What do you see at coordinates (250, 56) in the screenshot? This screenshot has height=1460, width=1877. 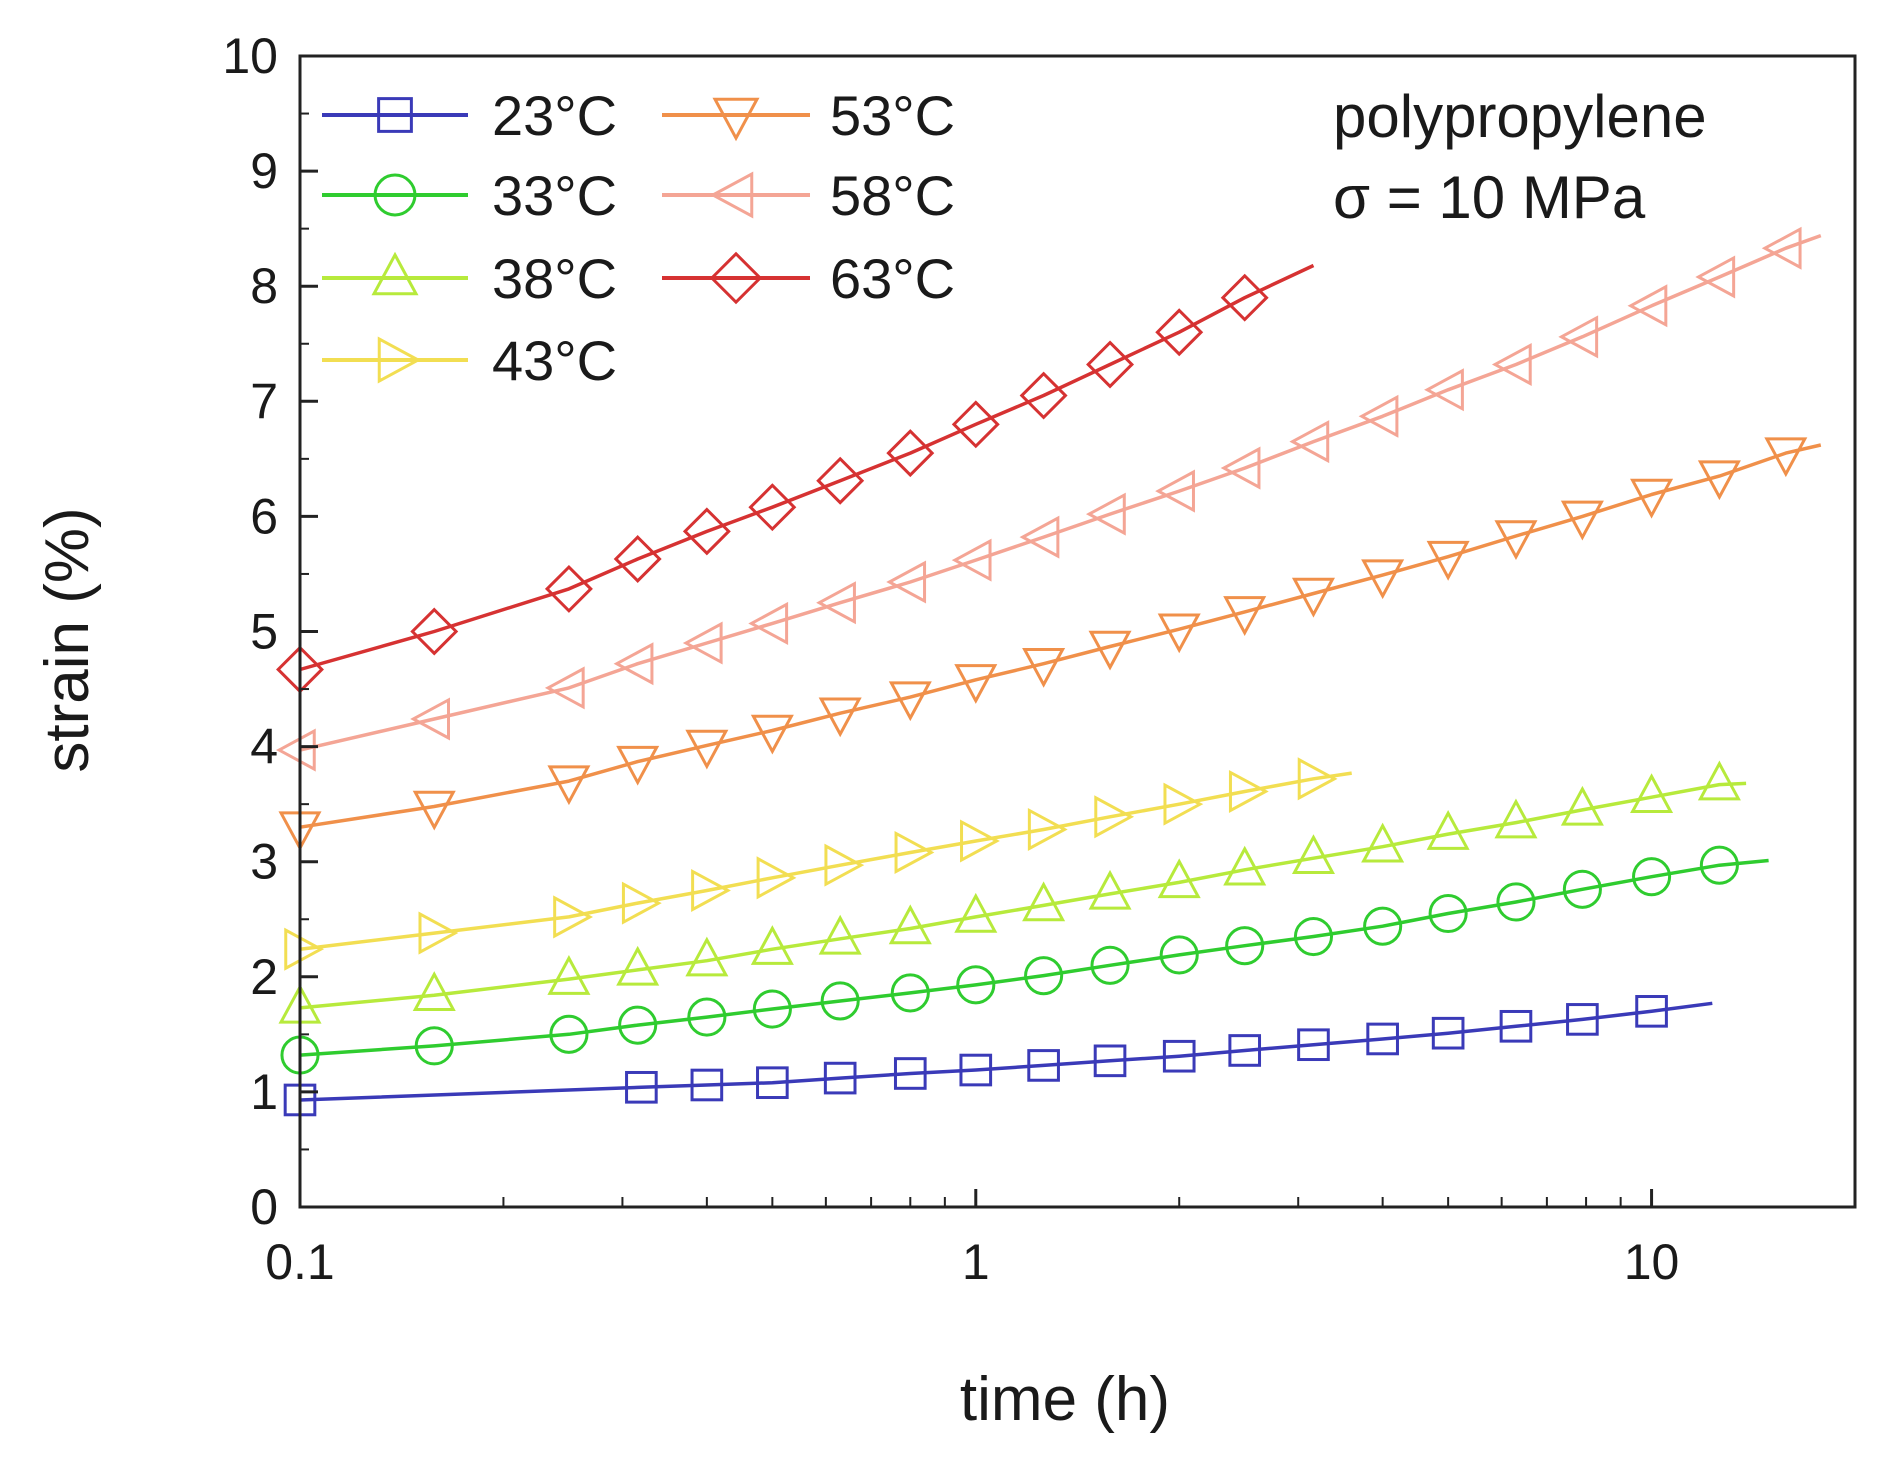 I see `y-tick-label: 10` at bounding box center [250, 56].